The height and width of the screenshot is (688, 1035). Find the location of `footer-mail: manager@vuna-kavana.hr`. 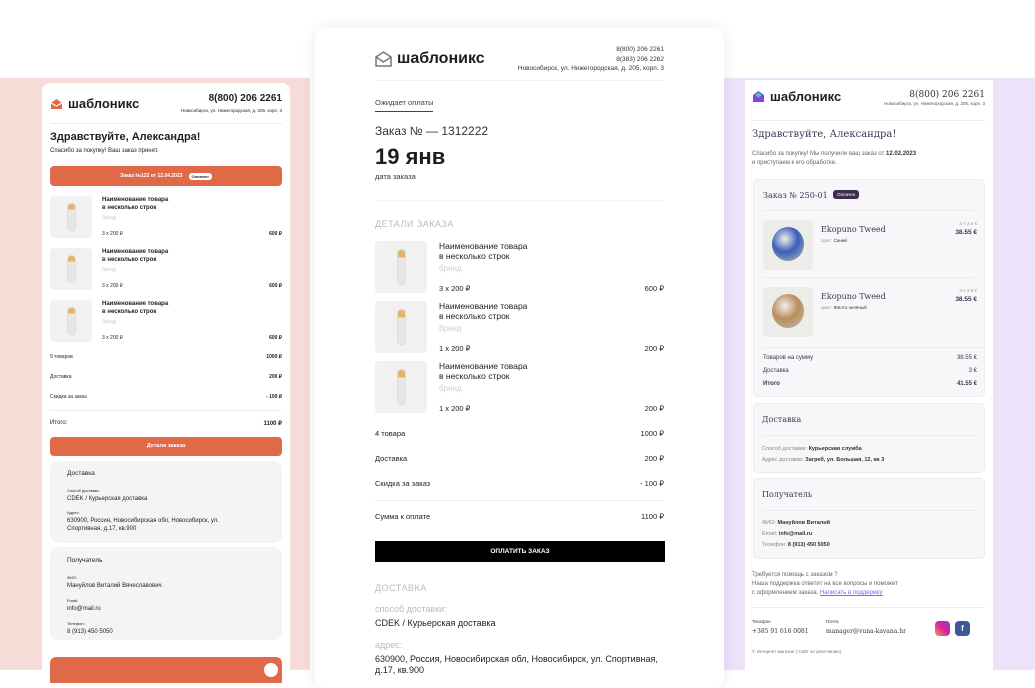

footer-mail: manager@vuna-kavana.hr is located at coordinates (866, 631).